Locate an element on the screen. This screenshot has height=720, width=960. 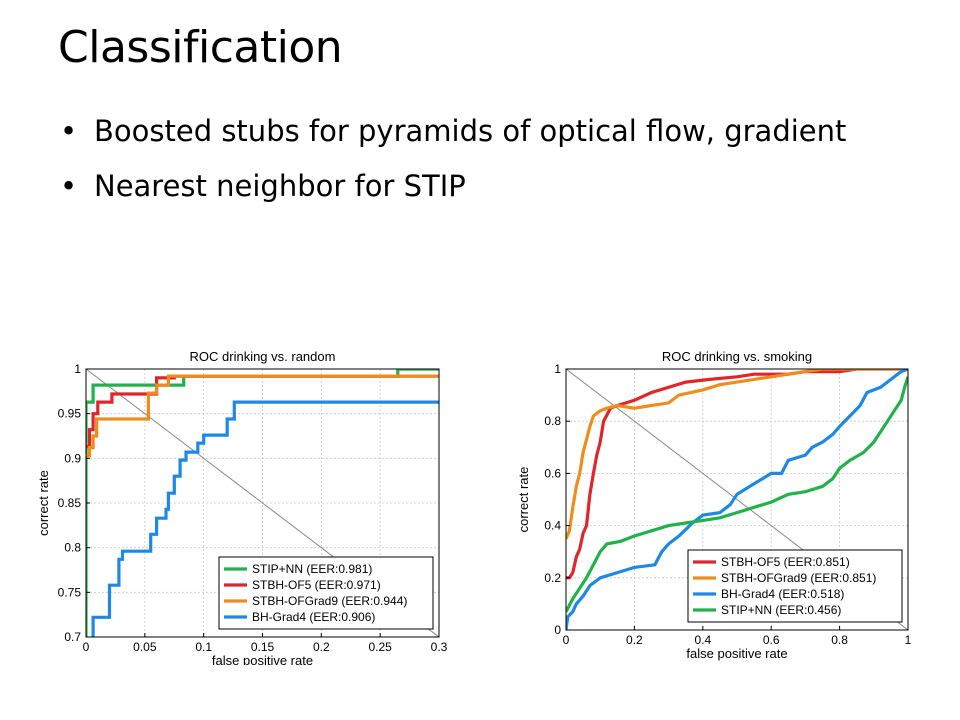
x-tick-label: 0.15 is located at coordinates (263, 647).